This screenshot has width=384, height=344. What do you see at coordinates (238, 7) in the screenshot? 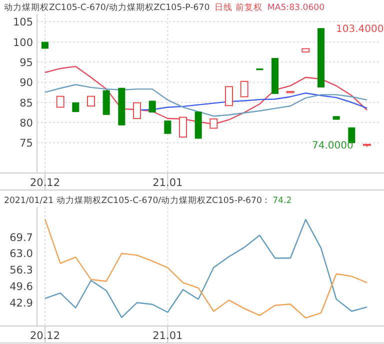
I see `chart-subtitle: 日线 前复权` at bounding box center [238, 7].